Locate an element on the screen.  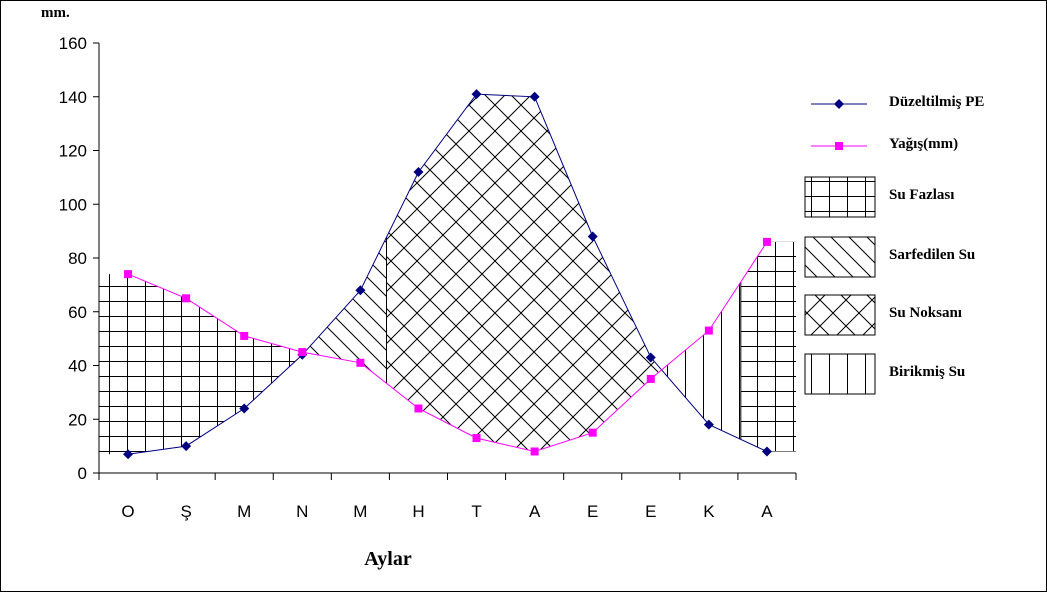
y-tick-label: 60 is located at coordinates (77, 312).